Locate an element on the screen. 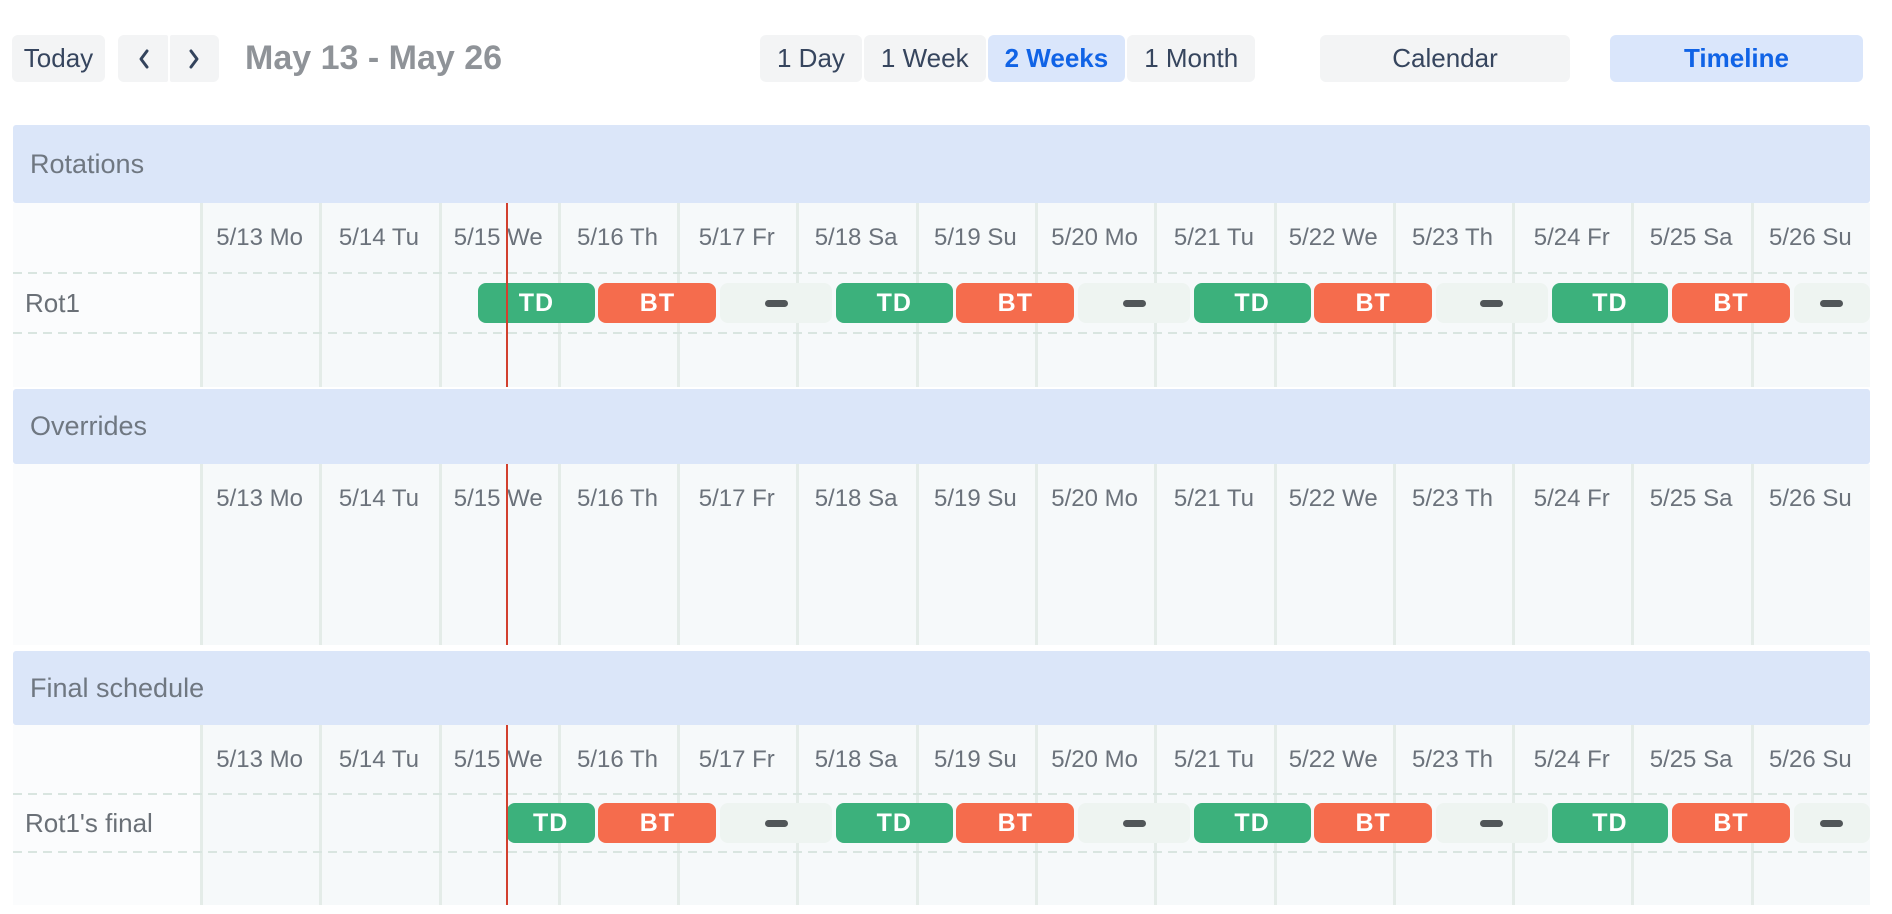 Image resolution: width=1892 pixels, height=914 pixels. date-header-cell: 5/13 Mo is located at coordinates (259, 237).